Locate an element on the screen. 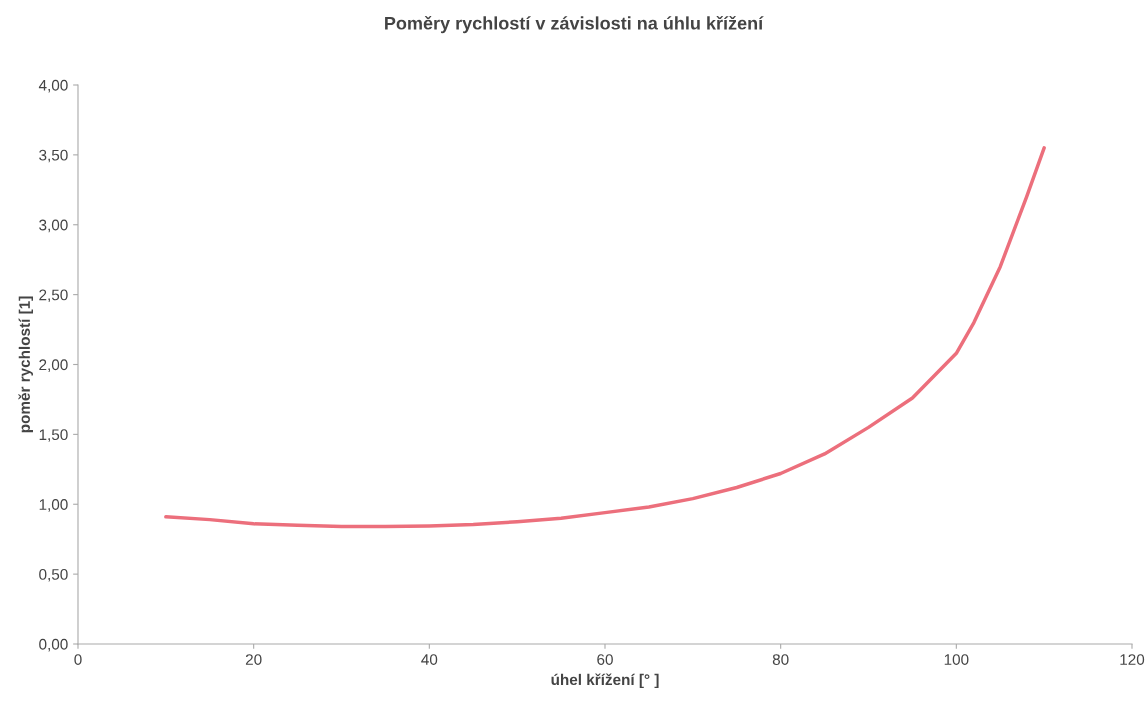 The height and width of the screenshot is (702, 1147). x-tick-label: 60 is located at coordinates (605, 659).